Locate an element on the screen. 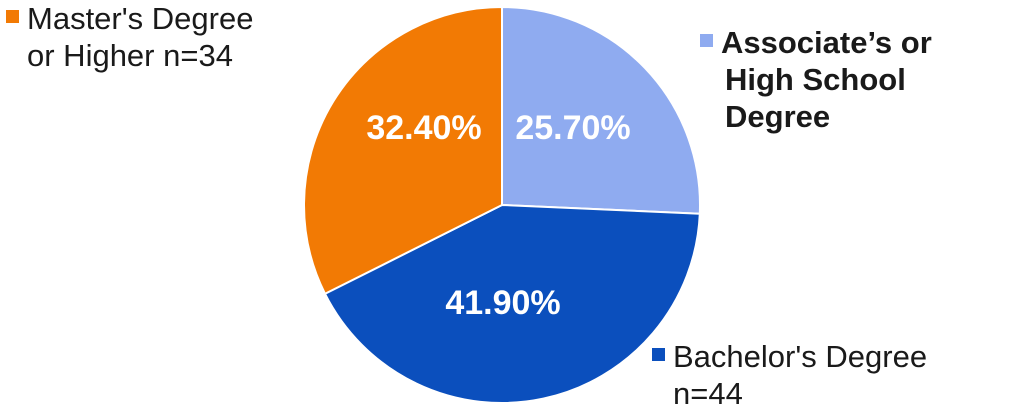 Image resolution: width=1009 pixels, height=417 pixels. pie-slice-masters is located at coordinates (403, 150).